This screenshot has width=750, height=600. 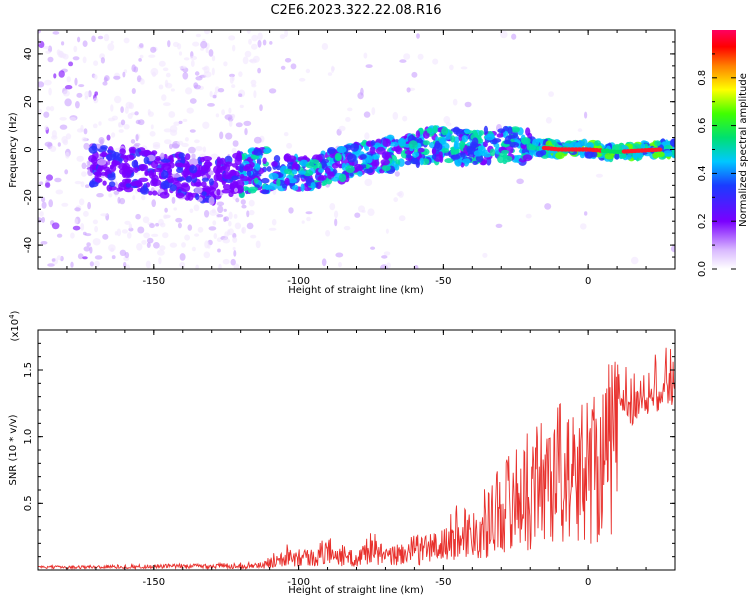 What do you see at coordinates (724, 149) in the screenshot?
I see `colorbar-gradient` at bounding box center [724, 149].